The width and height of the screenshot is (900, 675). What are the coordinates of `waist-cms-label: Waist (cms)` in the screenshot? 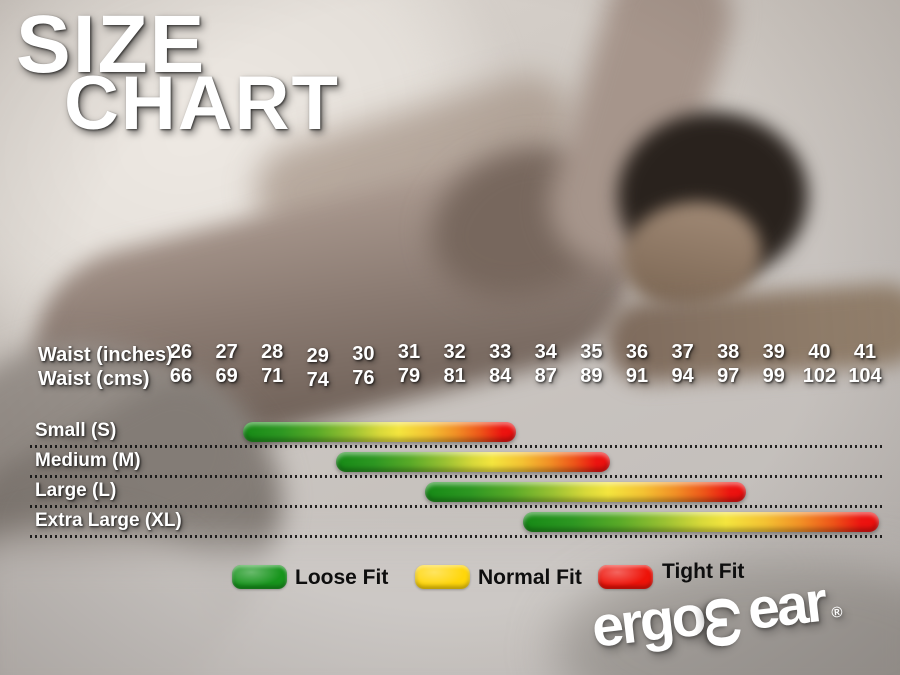 It's located at (94, 379).